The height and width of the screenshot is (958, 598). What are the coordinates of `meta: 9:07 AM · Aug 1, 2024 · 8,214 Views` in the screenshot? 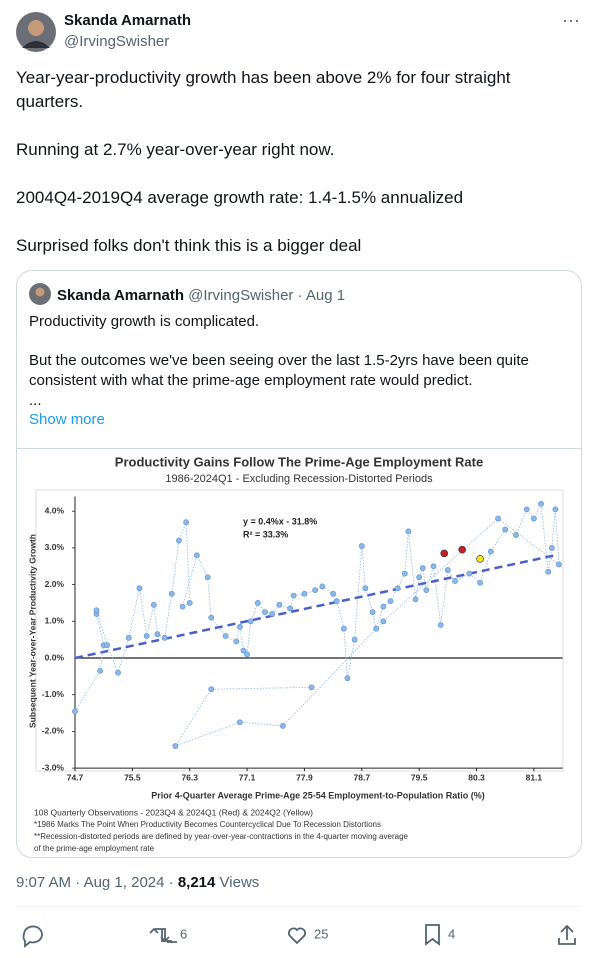 It's located at (138, 882).